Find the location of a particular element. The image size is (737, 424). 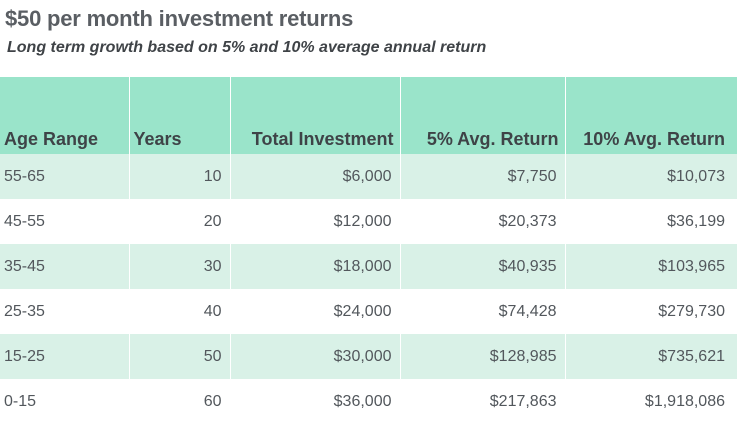

cell-10pct-return: $10,073 is located at coordinates (651, 176).